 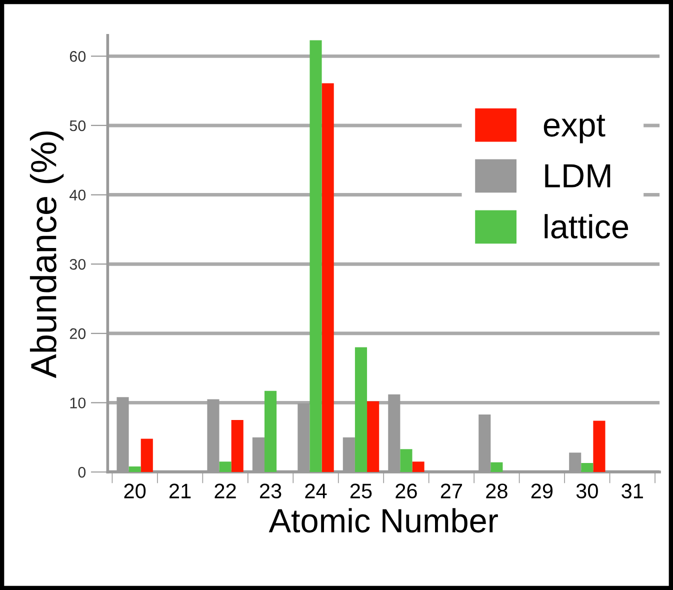 What do you see at coordinates (225, 491) in the screenshot?
I see `x-tick-label: 22` at bounding box center [225, 491].